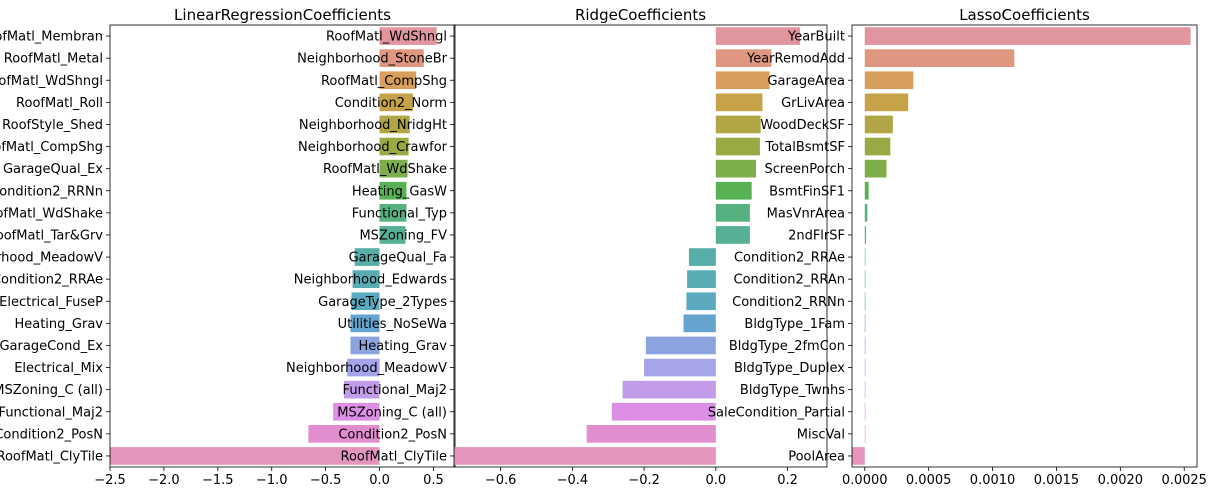  I want to click on x-tick-label: 0.2, so click(787, 480).